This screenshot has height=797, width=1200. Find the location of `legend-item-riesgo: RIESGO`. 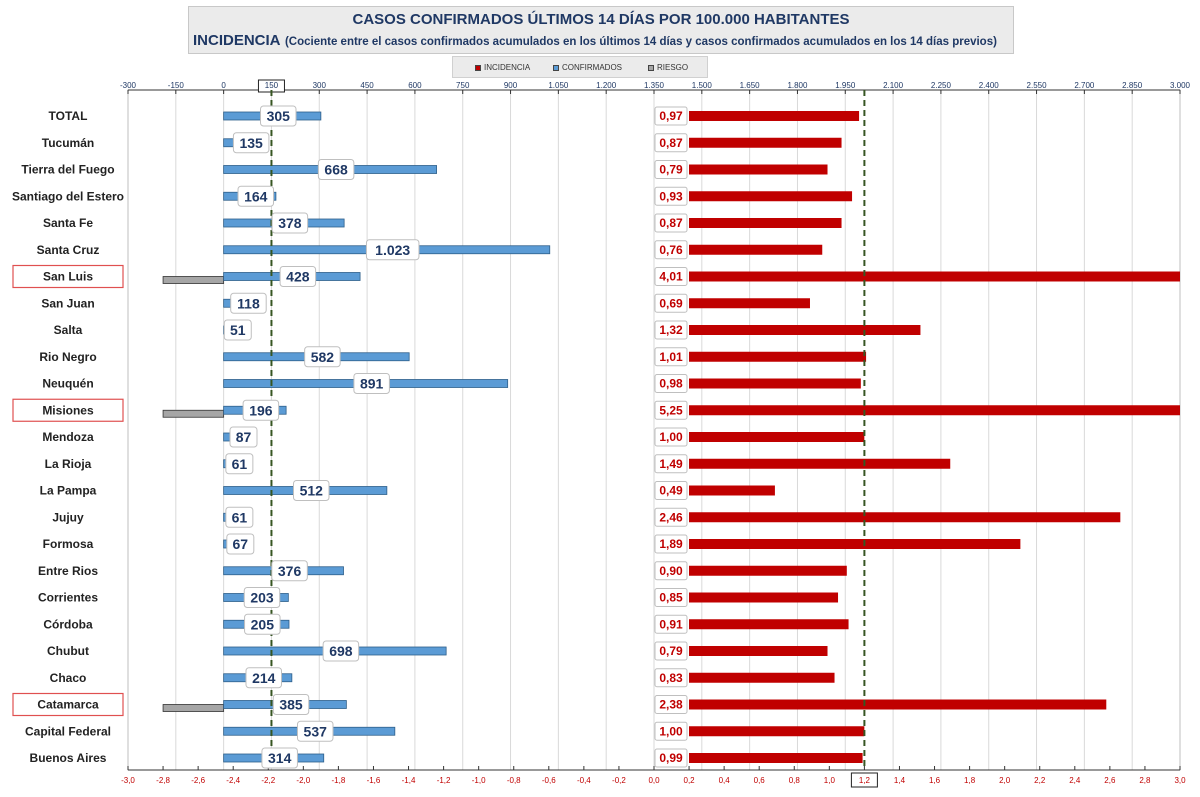

legend-item-riesgo: RIESGO is located at coordinates (668, 67).